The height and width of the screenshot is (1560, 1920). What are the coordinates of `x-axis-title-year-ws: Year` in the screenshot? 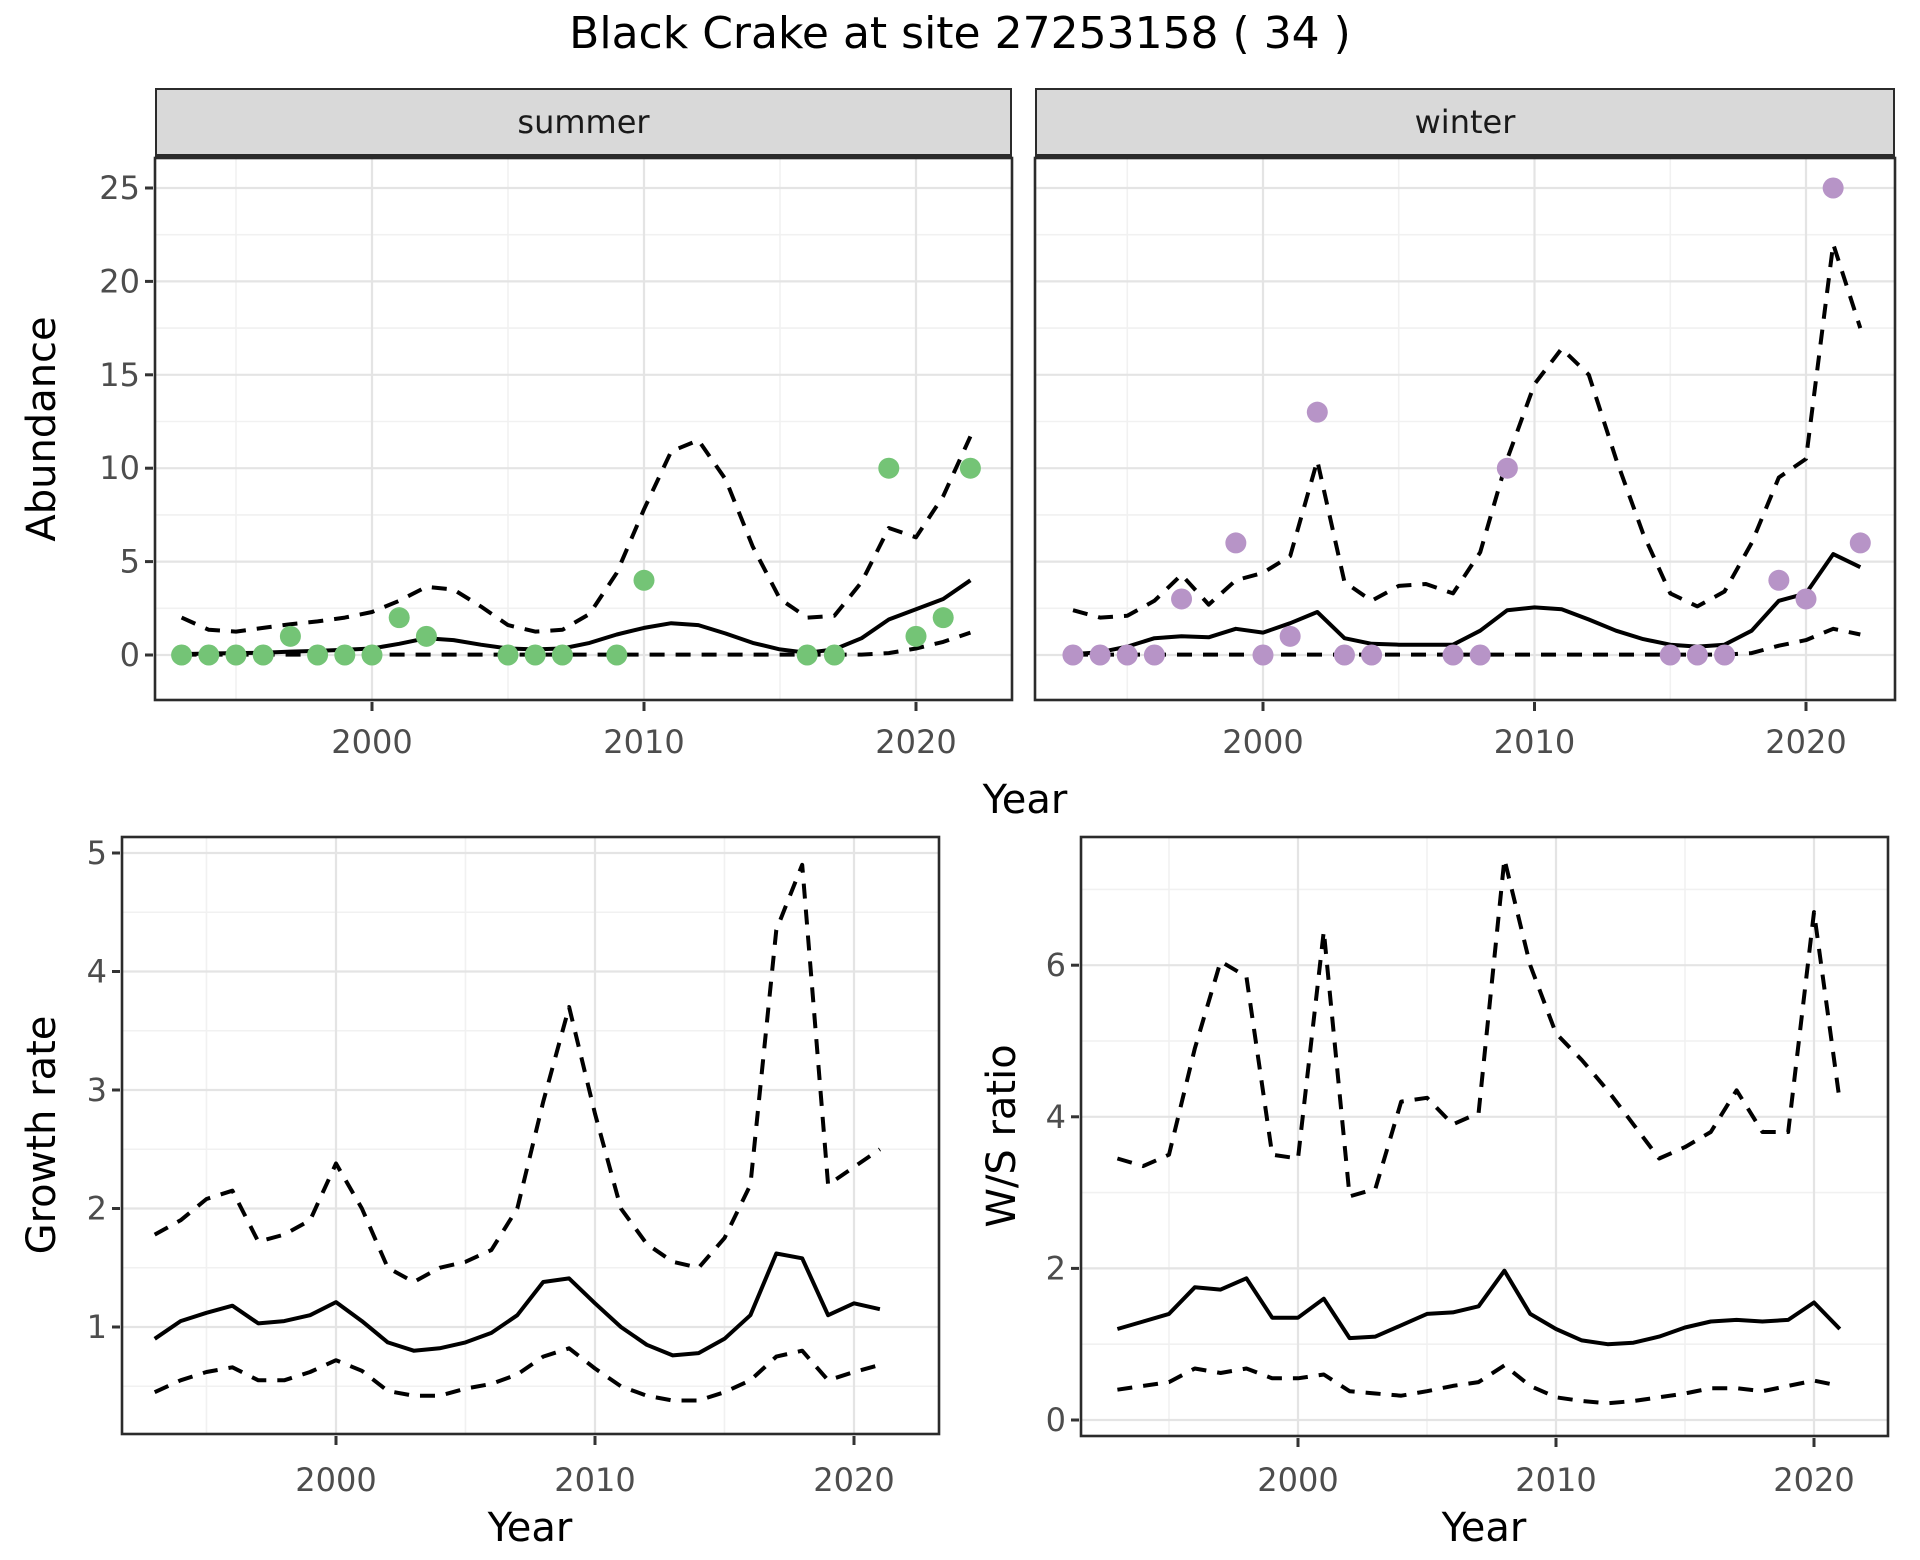 It's located at (1484, 1528).